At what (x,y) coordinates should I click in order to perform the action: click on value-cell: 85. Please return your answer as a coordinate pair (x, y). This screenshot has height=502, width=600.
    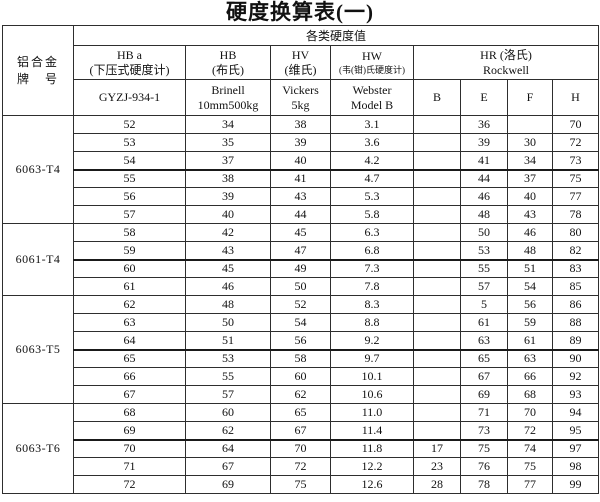
    Looking at the image, I should click on (575, 286).